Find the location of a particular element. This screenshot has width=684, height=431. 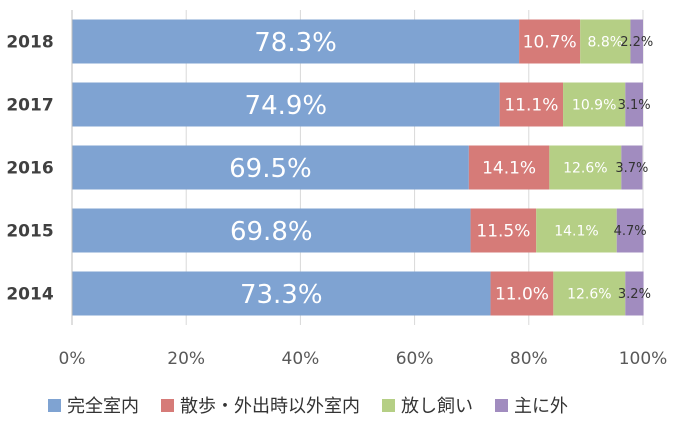

data-label: 78.3% is located at coordinates (295, 43).